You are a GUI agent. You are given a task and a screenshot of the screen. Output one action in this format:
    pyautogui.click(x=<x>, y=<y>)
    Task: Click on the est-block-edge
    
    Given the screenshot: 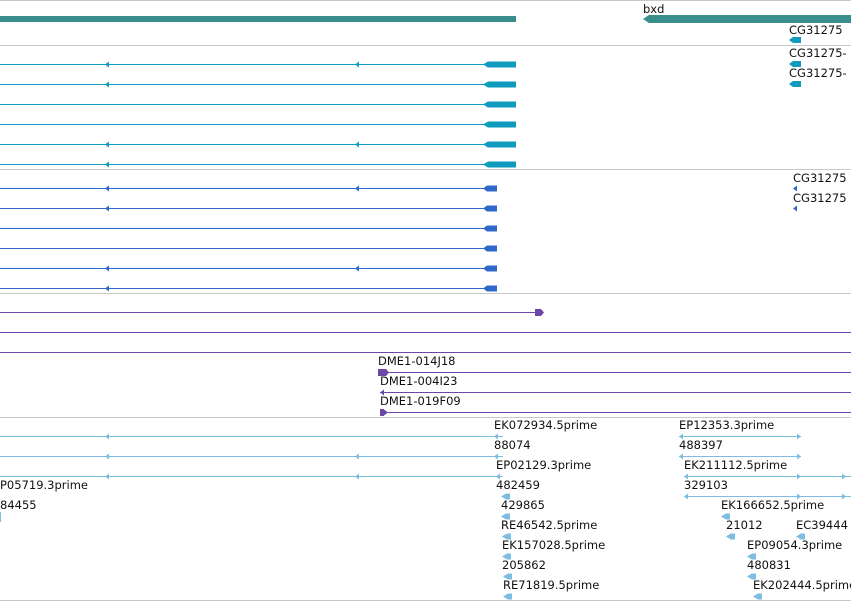 What is the action you would take?
    pyautogui.click(x=0, y=517)
    